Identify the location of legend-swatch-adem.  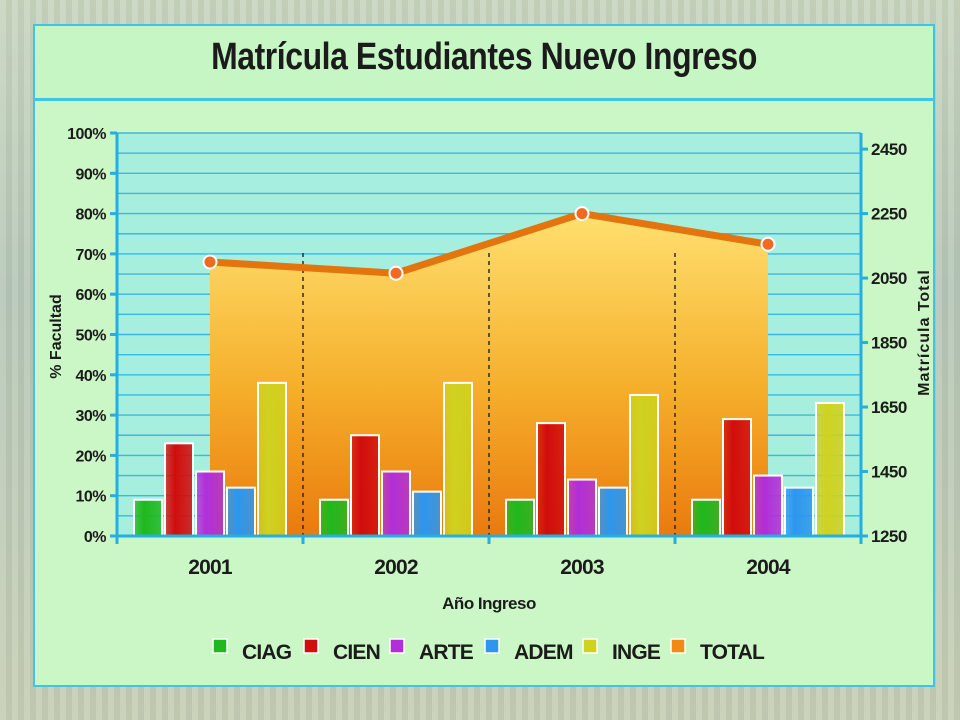
(492, 646).